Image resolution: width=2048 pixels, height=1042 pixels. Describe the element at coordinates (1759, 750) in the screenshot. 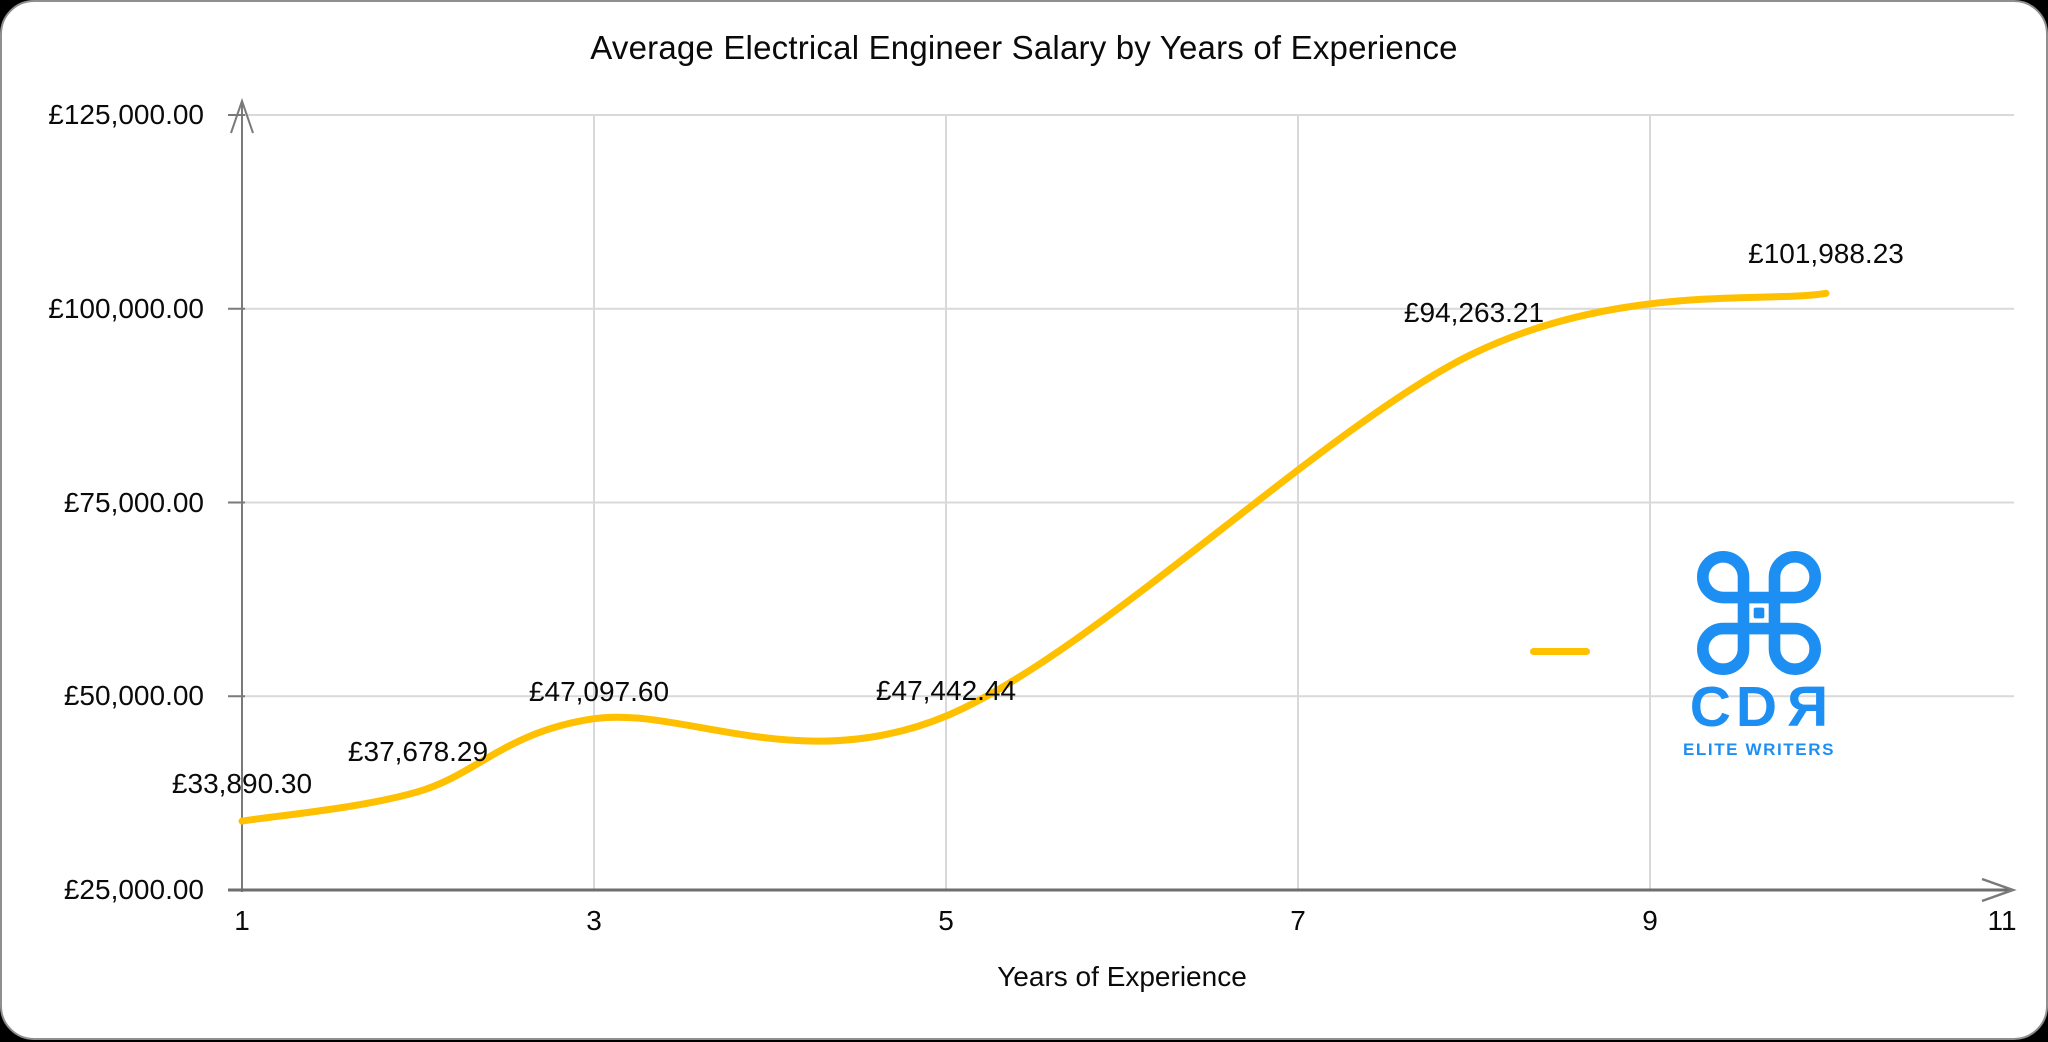

I see `logo-tagline: ELITE WRITERS` at that location.